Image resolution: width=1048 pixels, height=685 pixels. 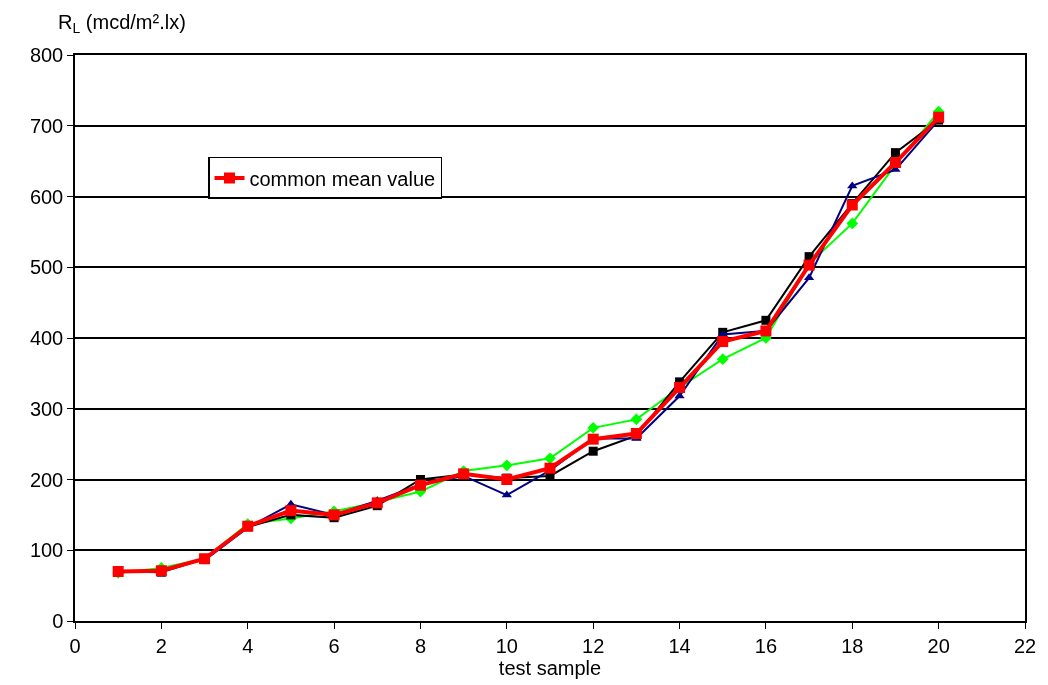 I want to click on x-tick-label: 6, so click(x=334, y=645).